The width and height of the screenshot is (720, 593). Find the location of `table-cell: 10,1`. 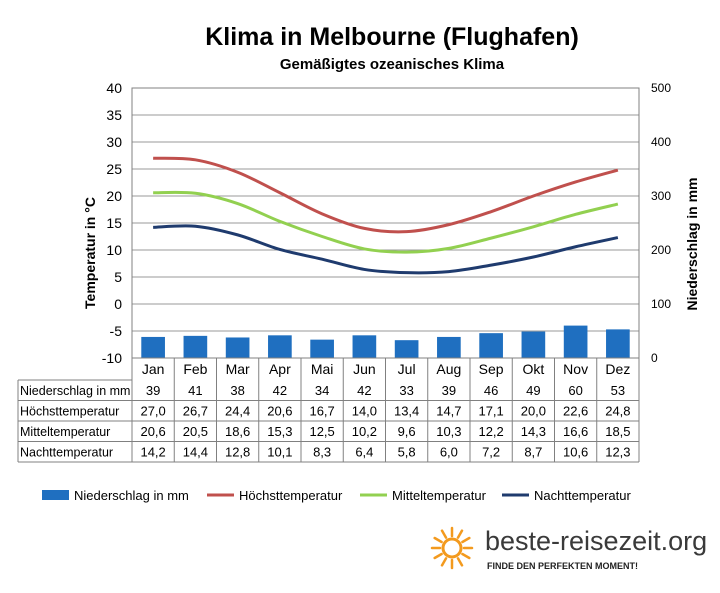

table-cell: 10,1 is located at coordinates (279, 452).